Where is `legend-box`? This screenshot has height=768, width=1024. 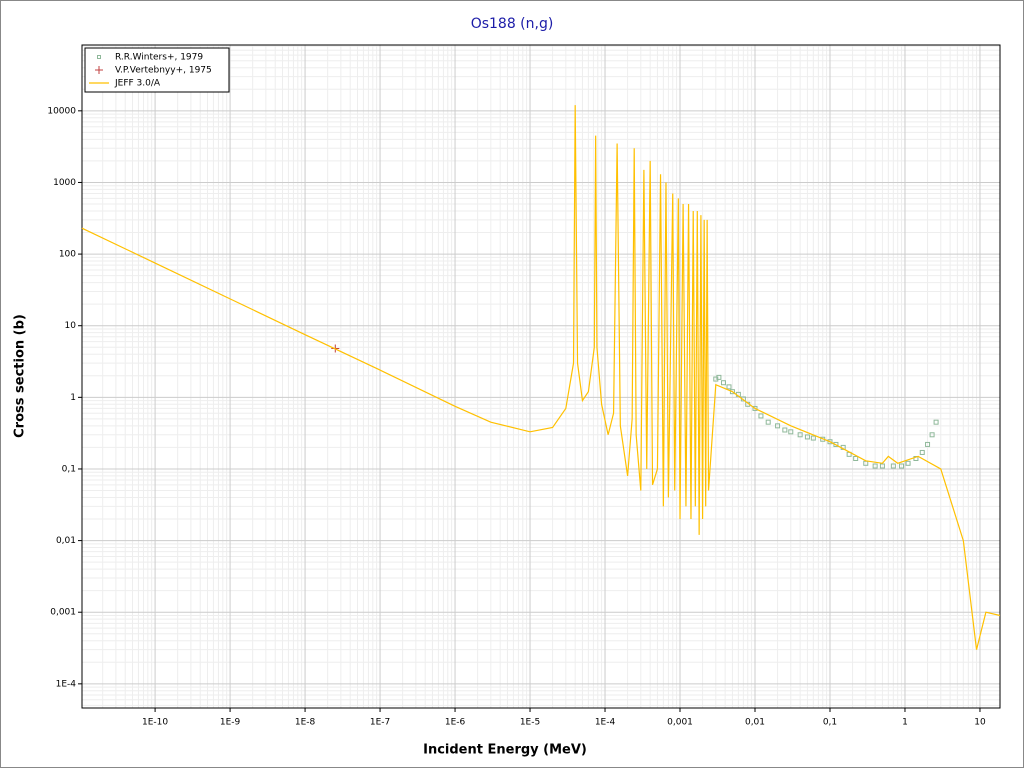 legend-box is located at coordinates (157, 70).